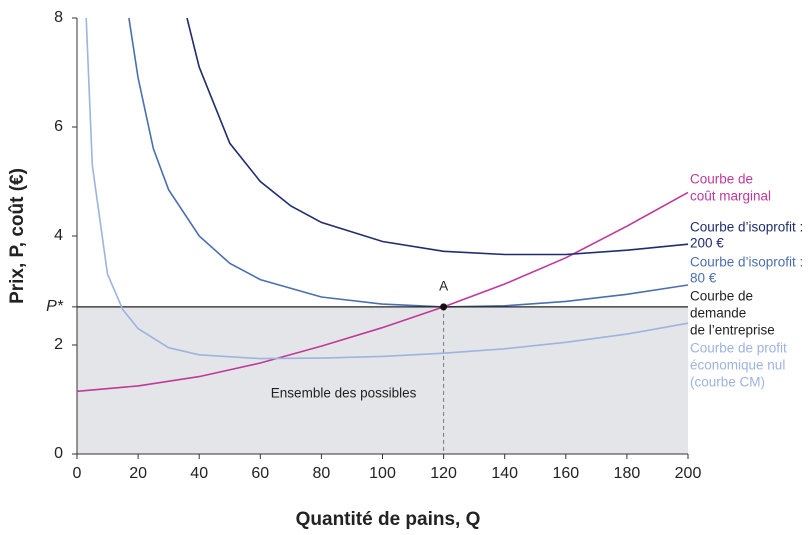 The height and width of the screenshot is (535, 810). Describe the element at coordinates (58, 453) in the screenshot. I see `y-tick-label: 0` at that location.